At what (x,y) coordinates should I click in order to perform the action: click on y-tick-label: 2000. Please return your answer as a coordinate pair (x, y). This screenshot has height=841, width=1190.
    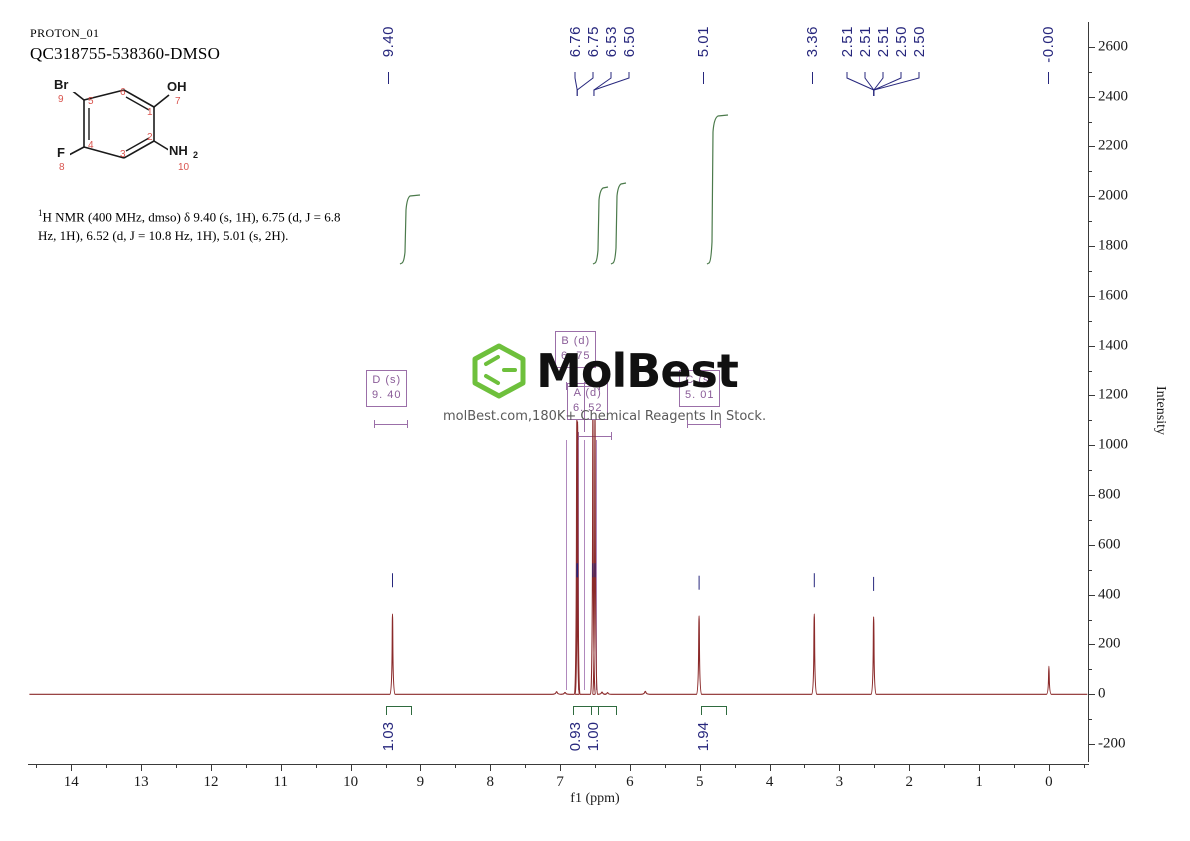
    Looking at the image, I should click on (1113, 195).